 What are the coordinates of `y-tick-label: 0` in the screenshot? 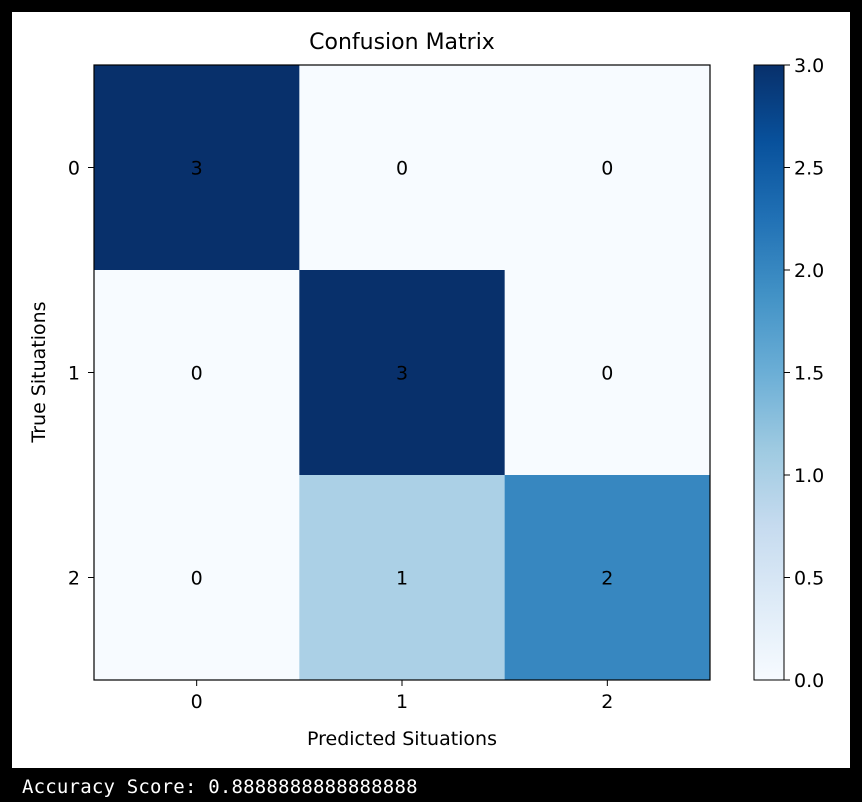 It's located at (74, 169).